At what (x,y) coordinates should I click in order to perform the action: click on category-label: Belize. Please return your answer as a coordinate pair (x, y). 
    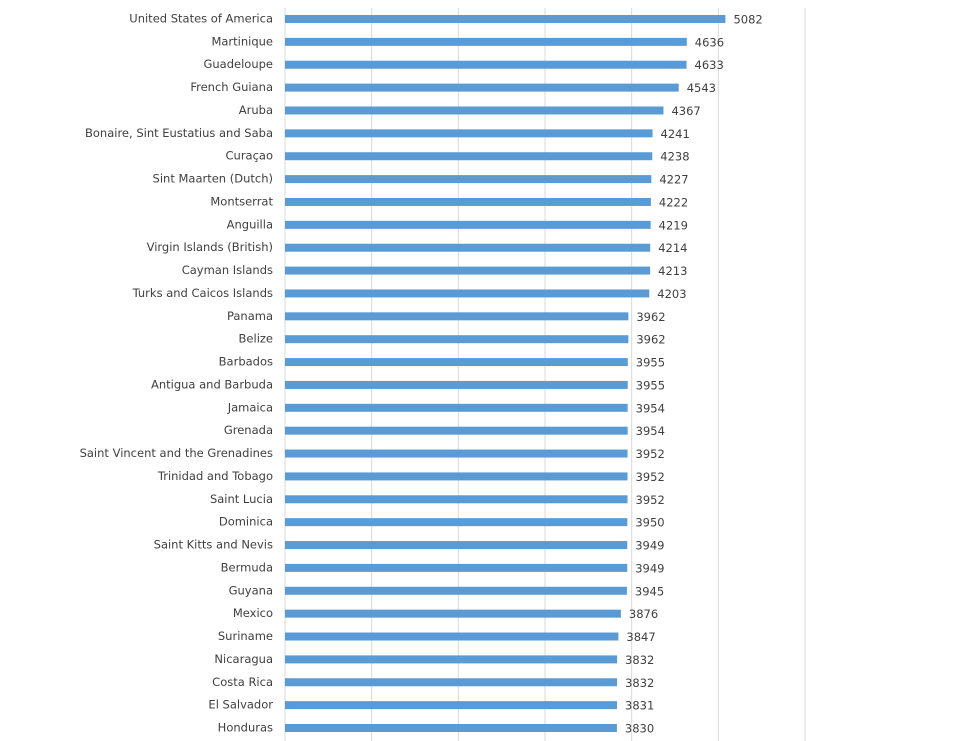
    Looking at the image, I should click on (256, 339).